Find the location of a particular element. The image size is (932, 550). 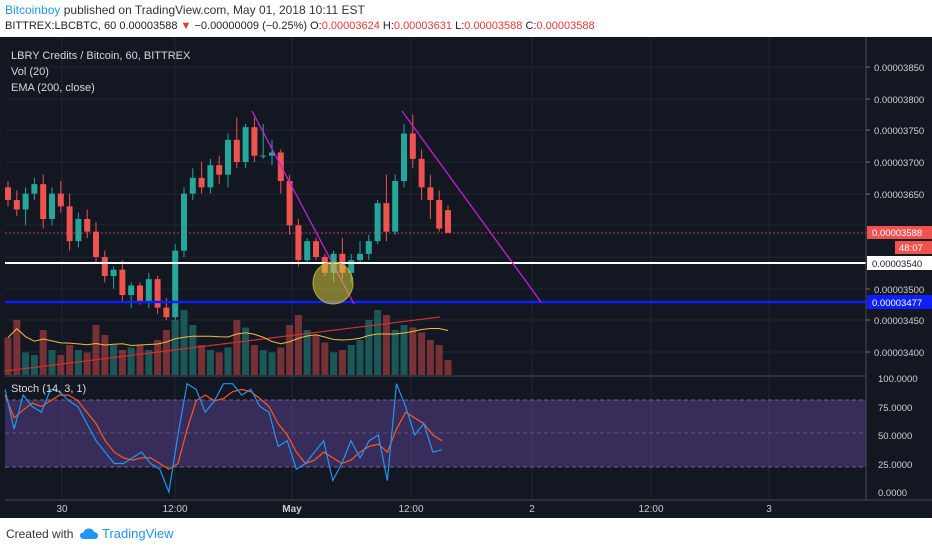

price-tick-label: 0.00003400 is located at coordinates (899, 353).